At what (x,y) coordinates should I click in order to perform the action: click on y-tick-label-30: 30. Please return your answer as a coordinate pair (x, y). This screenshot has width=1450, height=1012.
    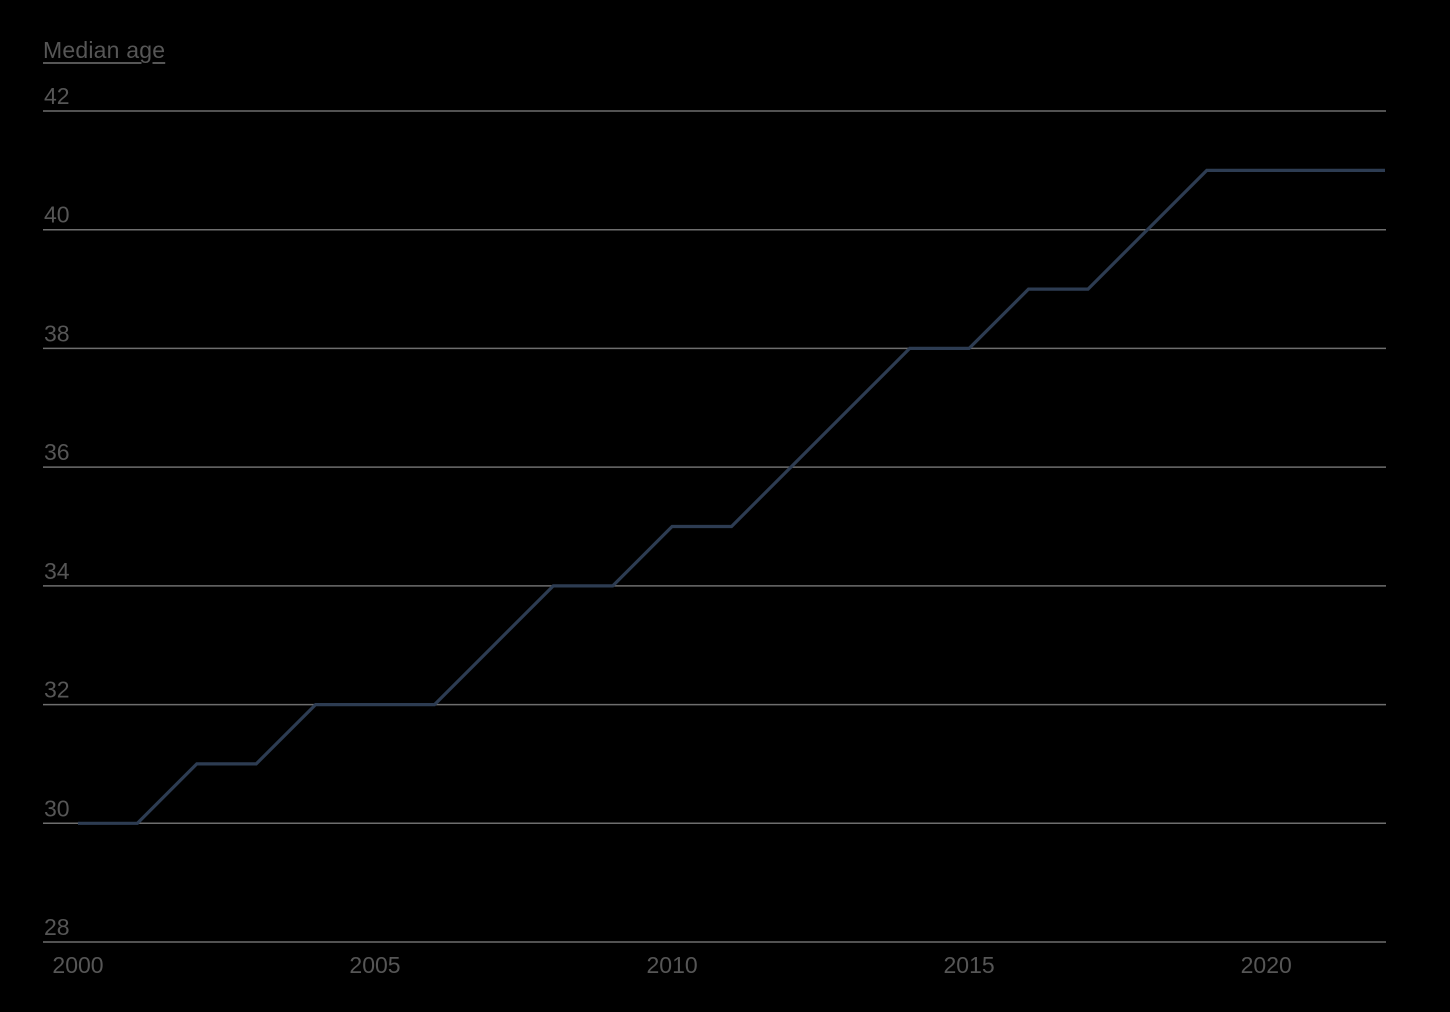
    Looking at the image, I should click on (57, 808).